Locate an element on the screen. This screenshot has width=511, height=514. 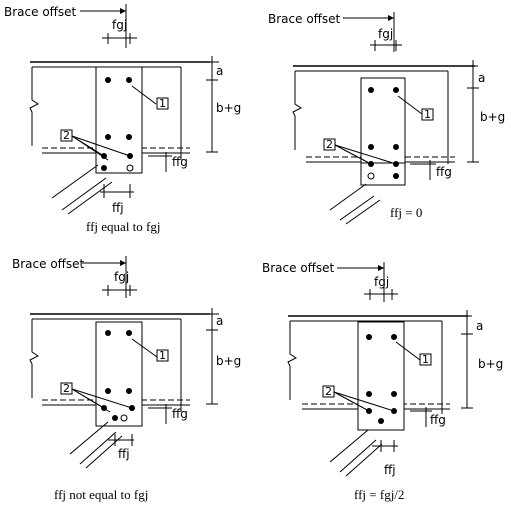
panel-caption: ffj = fgj/2 is located at coordinates (379, 494).